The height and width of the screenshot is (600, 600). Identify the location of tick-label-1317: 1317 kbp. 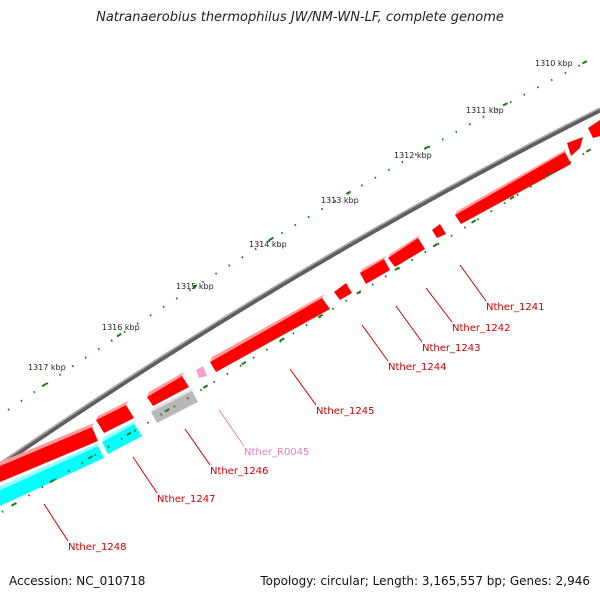
(47, 367).